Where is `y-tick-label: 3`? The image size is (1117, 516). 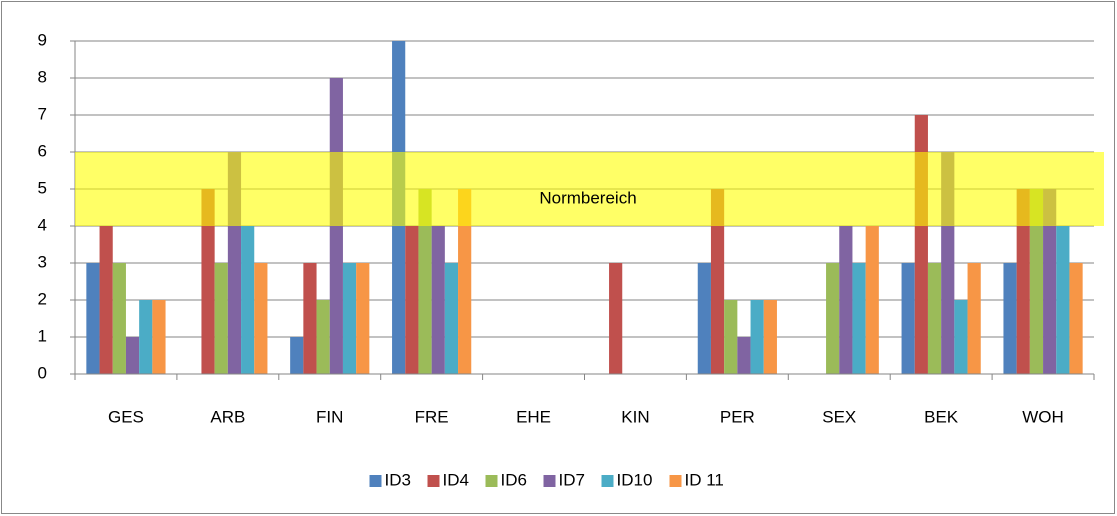 y-tick-label: 3 is located at coordinates (42, 261).